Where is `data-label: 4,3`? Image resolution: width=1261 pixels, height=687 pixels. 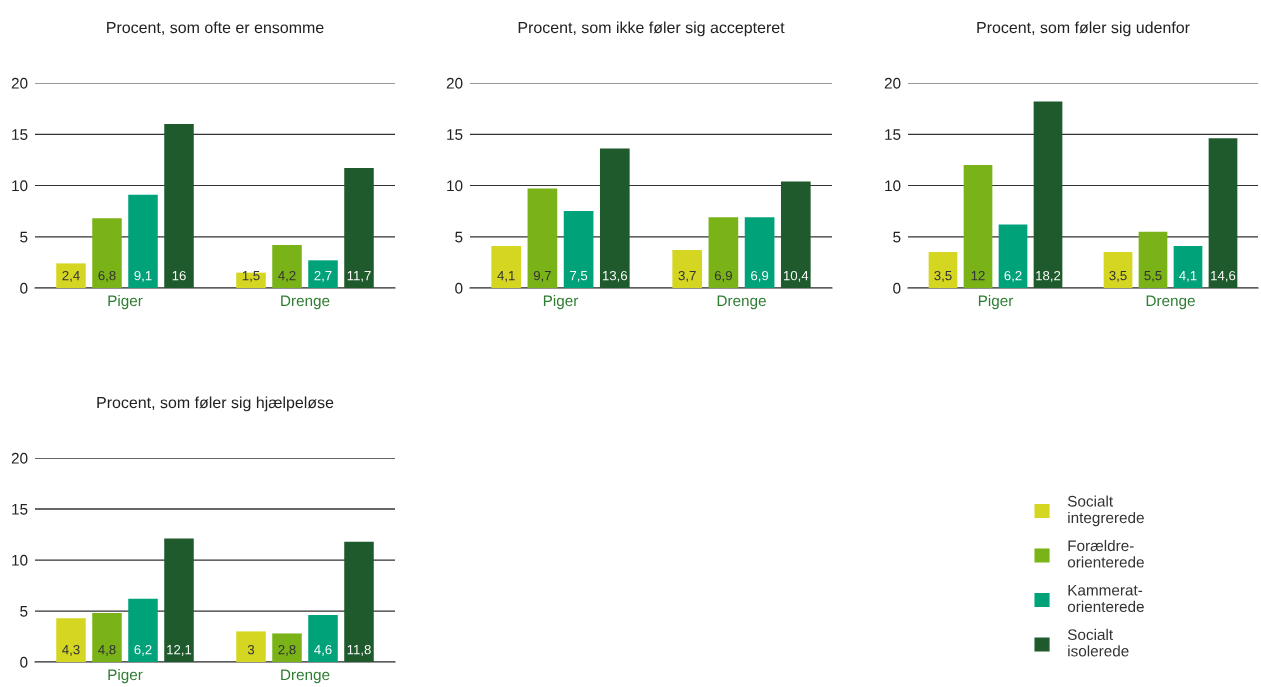
data-label: 4,3 is located at coordinates (71, 650).